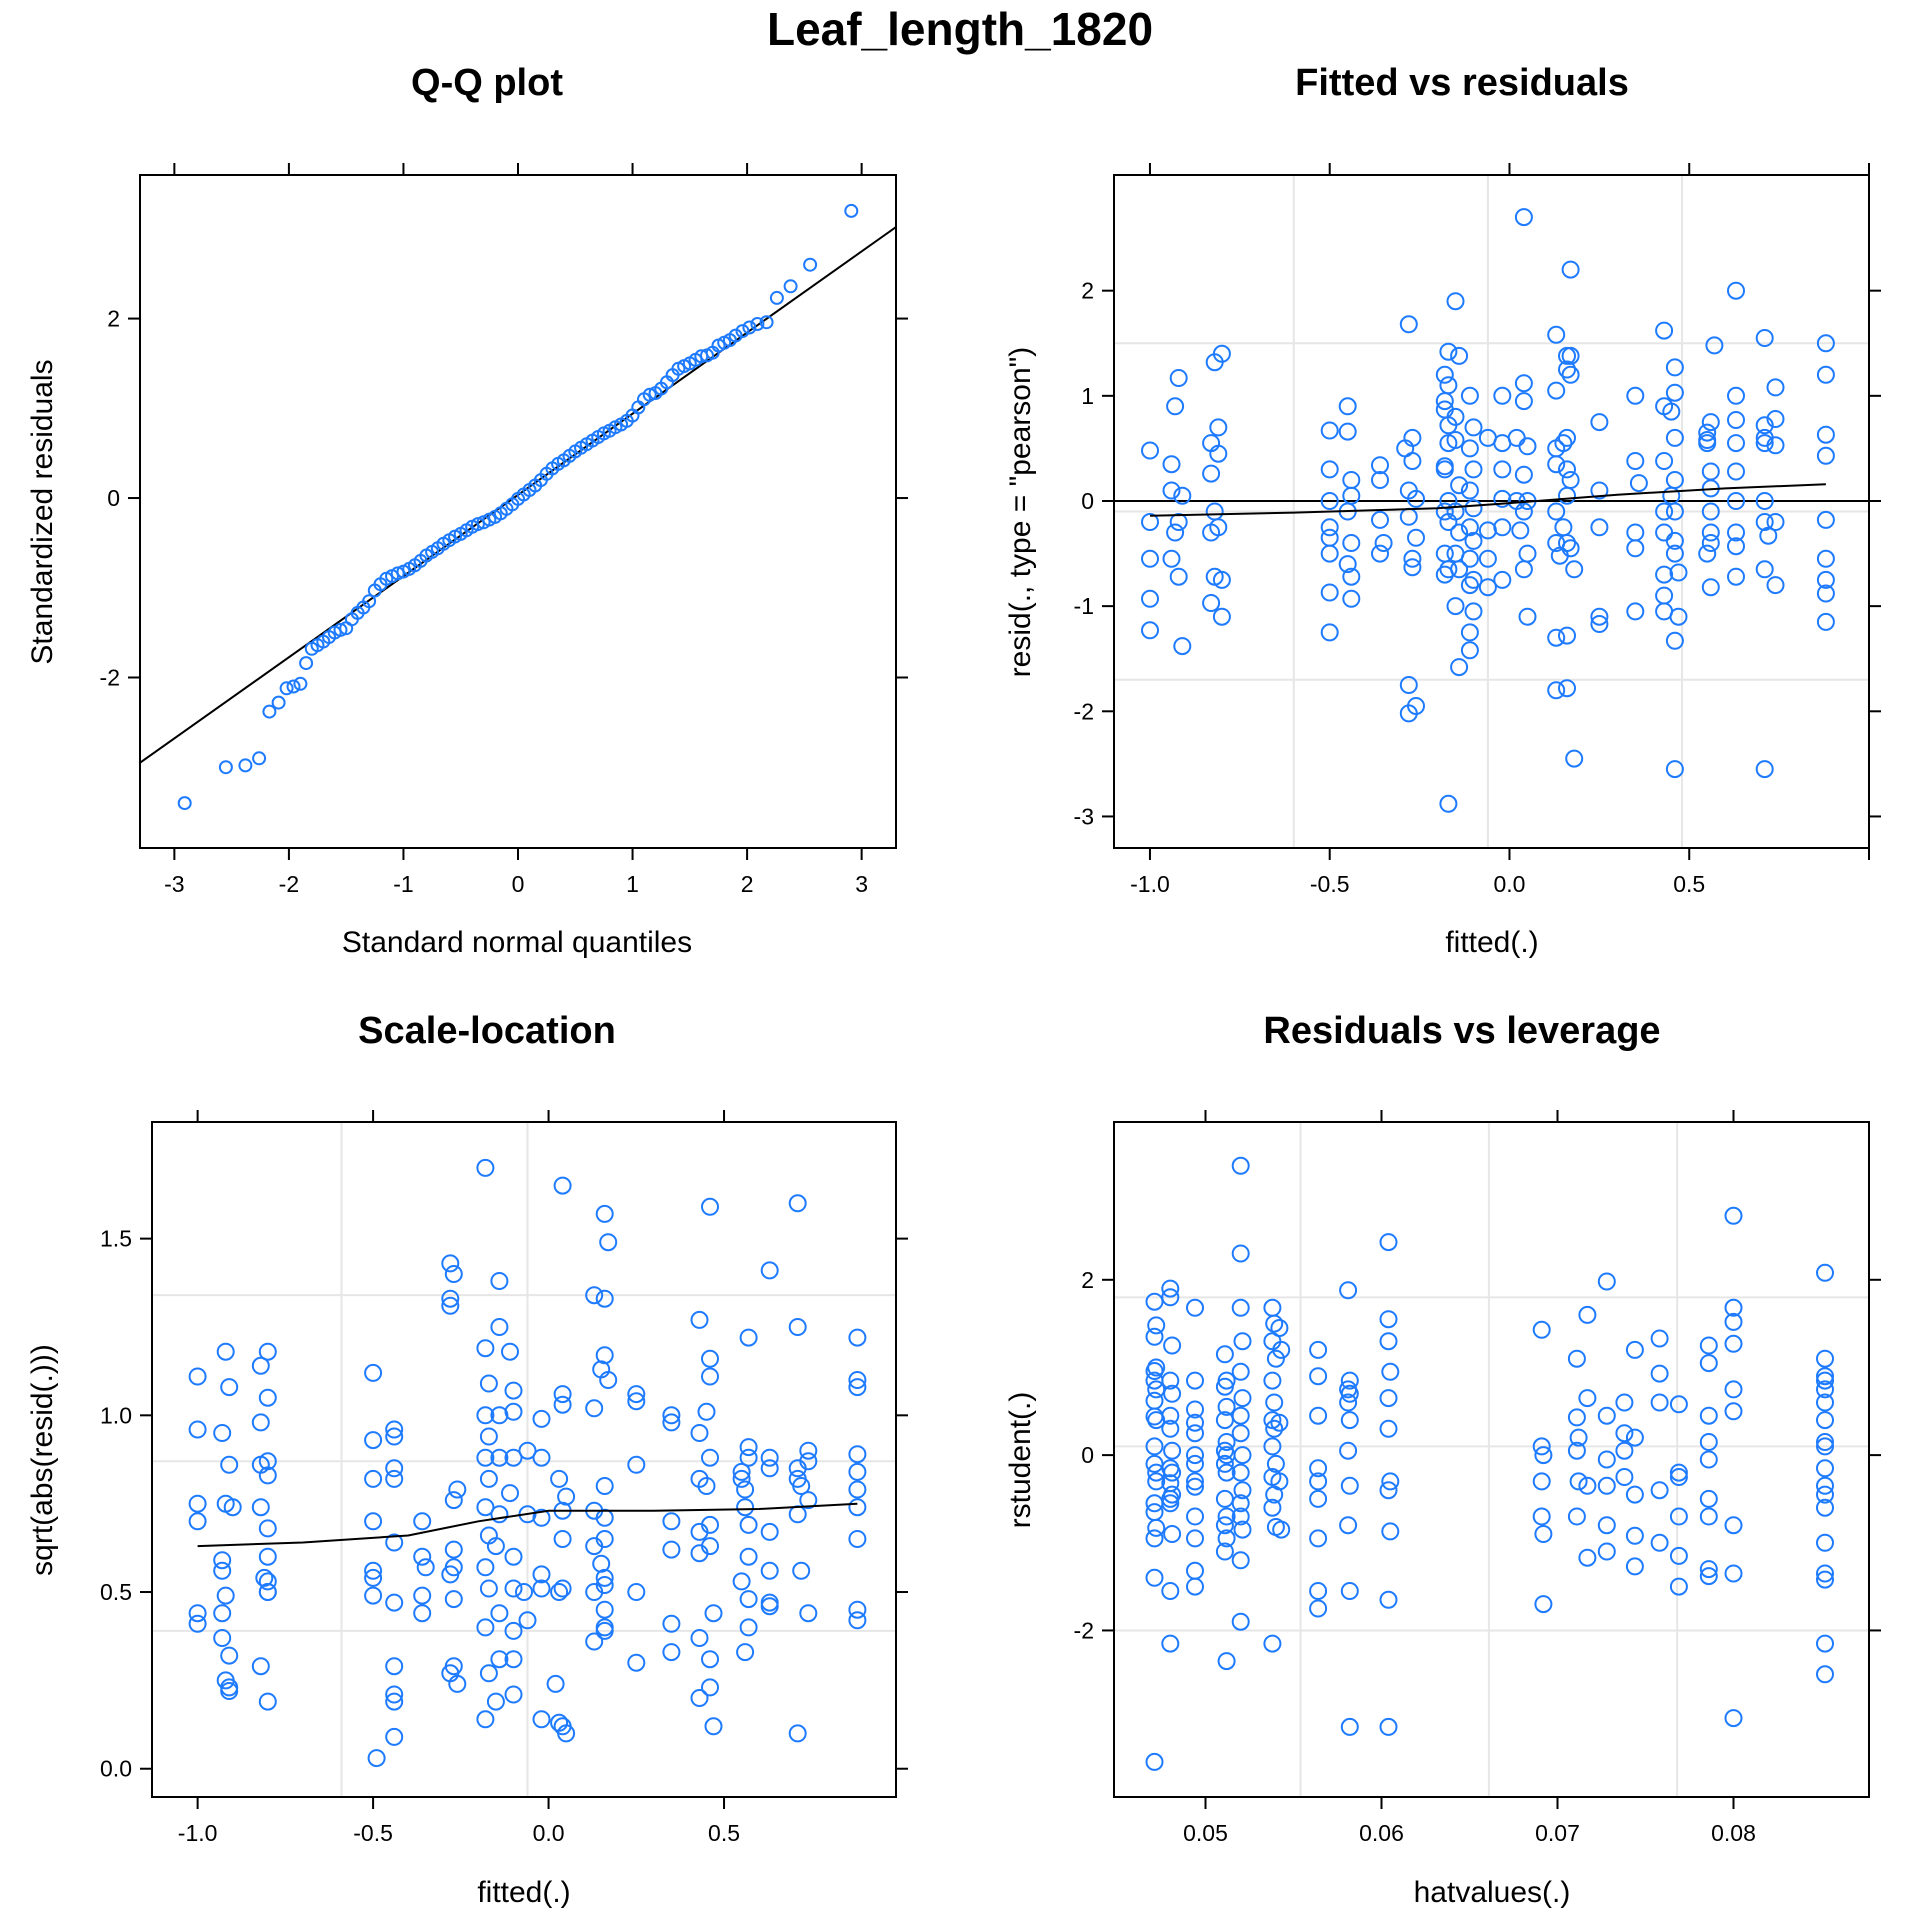 The image size is (1920, 1920). I want to click on x-tick-label: 0.5, so click(724, 1833).